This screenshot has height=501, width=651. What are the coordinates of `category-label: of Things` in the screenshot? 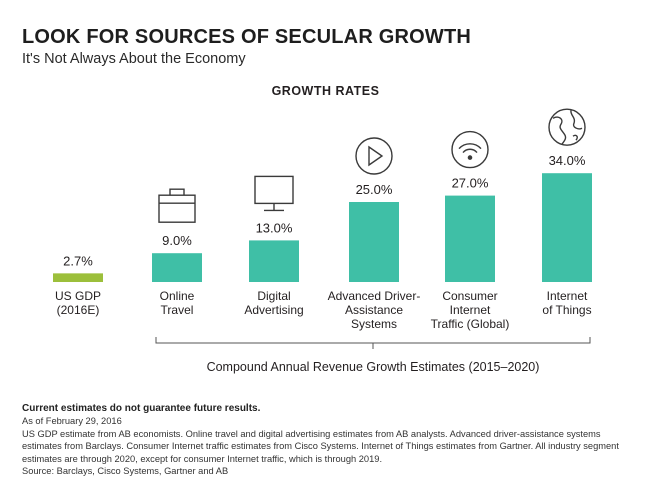 It's located at (566, 310).